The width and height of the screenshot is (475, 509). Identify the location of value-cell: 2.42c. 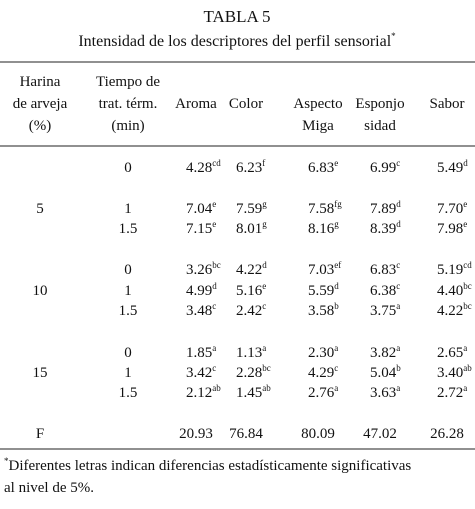
(251, 310).